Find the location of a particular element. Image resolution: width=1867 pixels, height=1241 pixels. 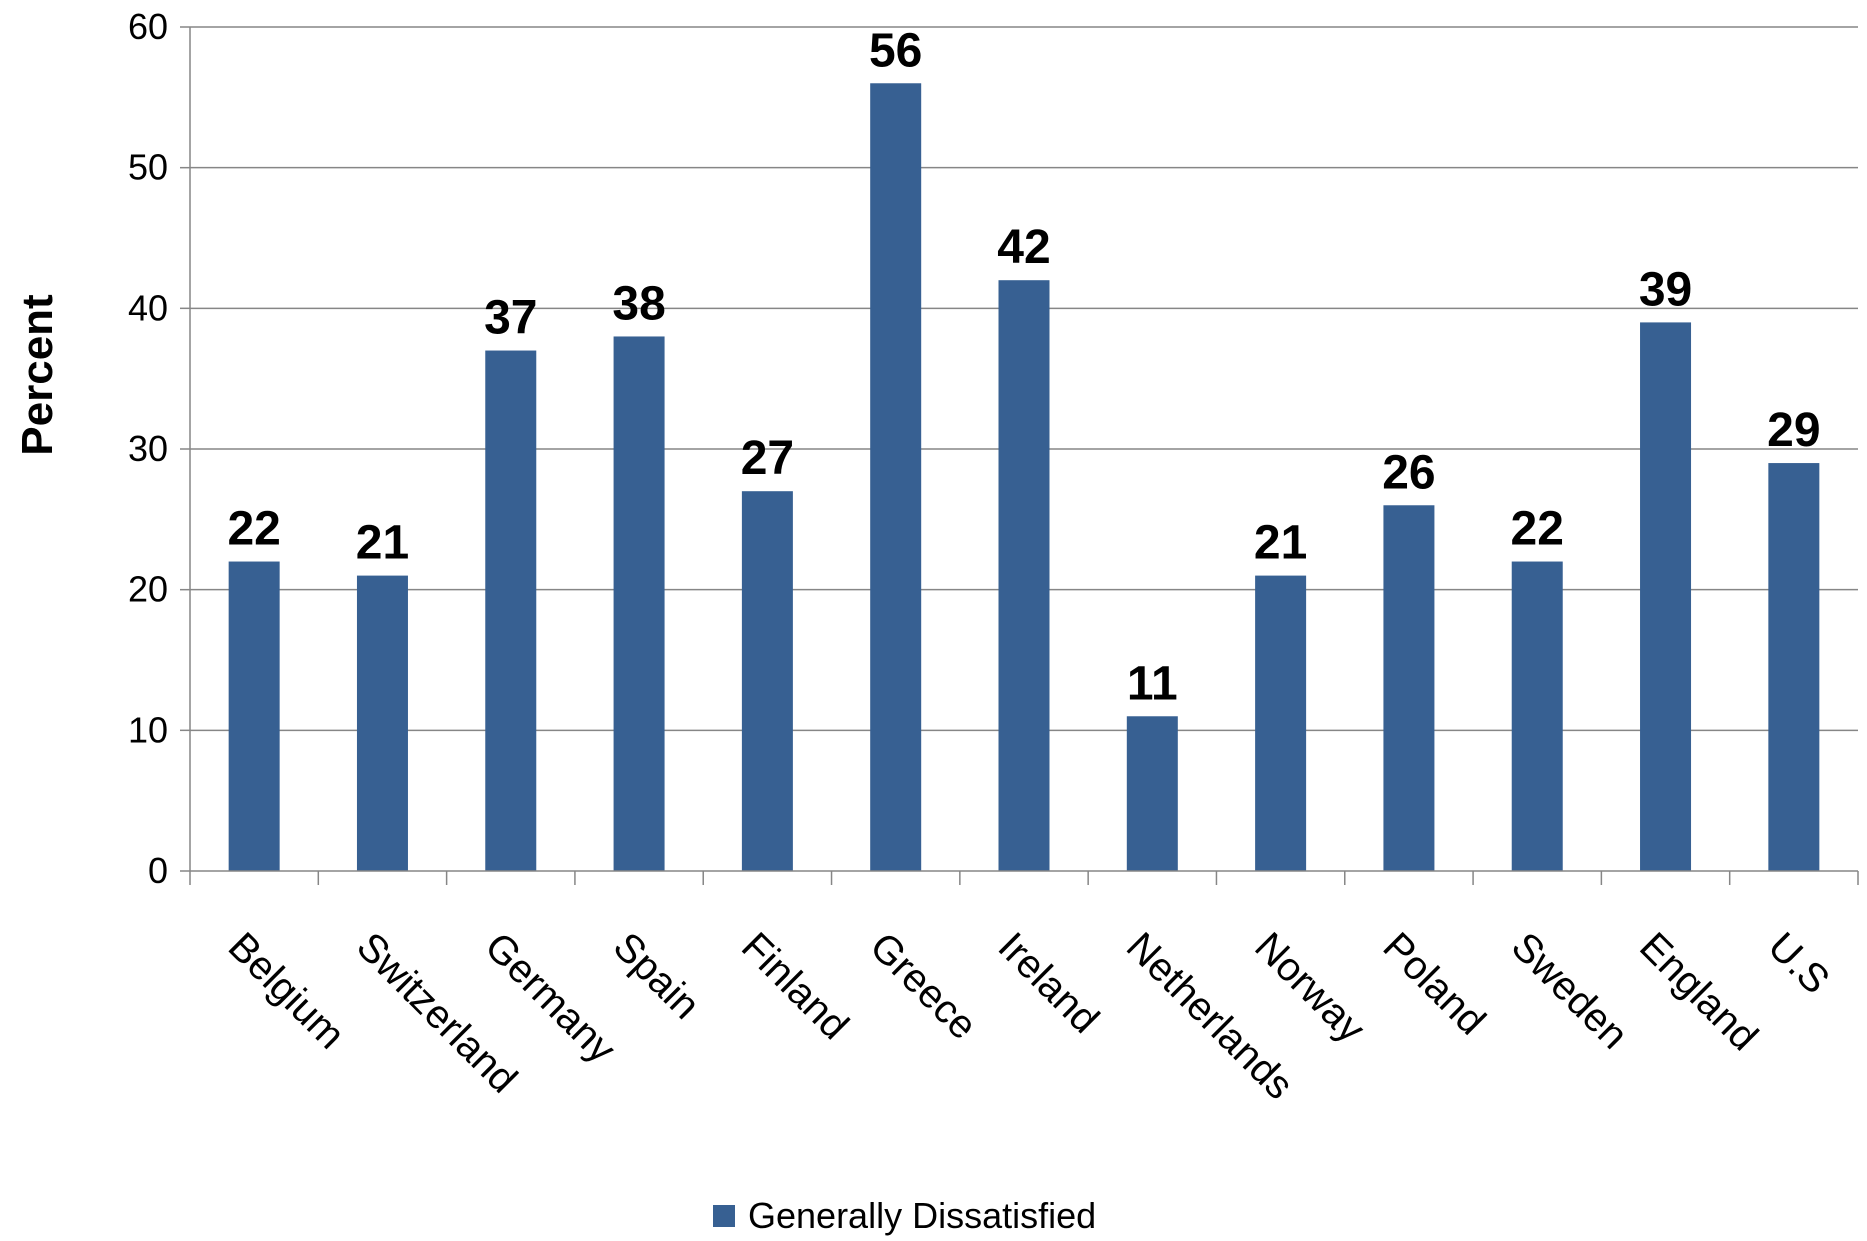

category-label: Spain is located at coordinates (656, 975).